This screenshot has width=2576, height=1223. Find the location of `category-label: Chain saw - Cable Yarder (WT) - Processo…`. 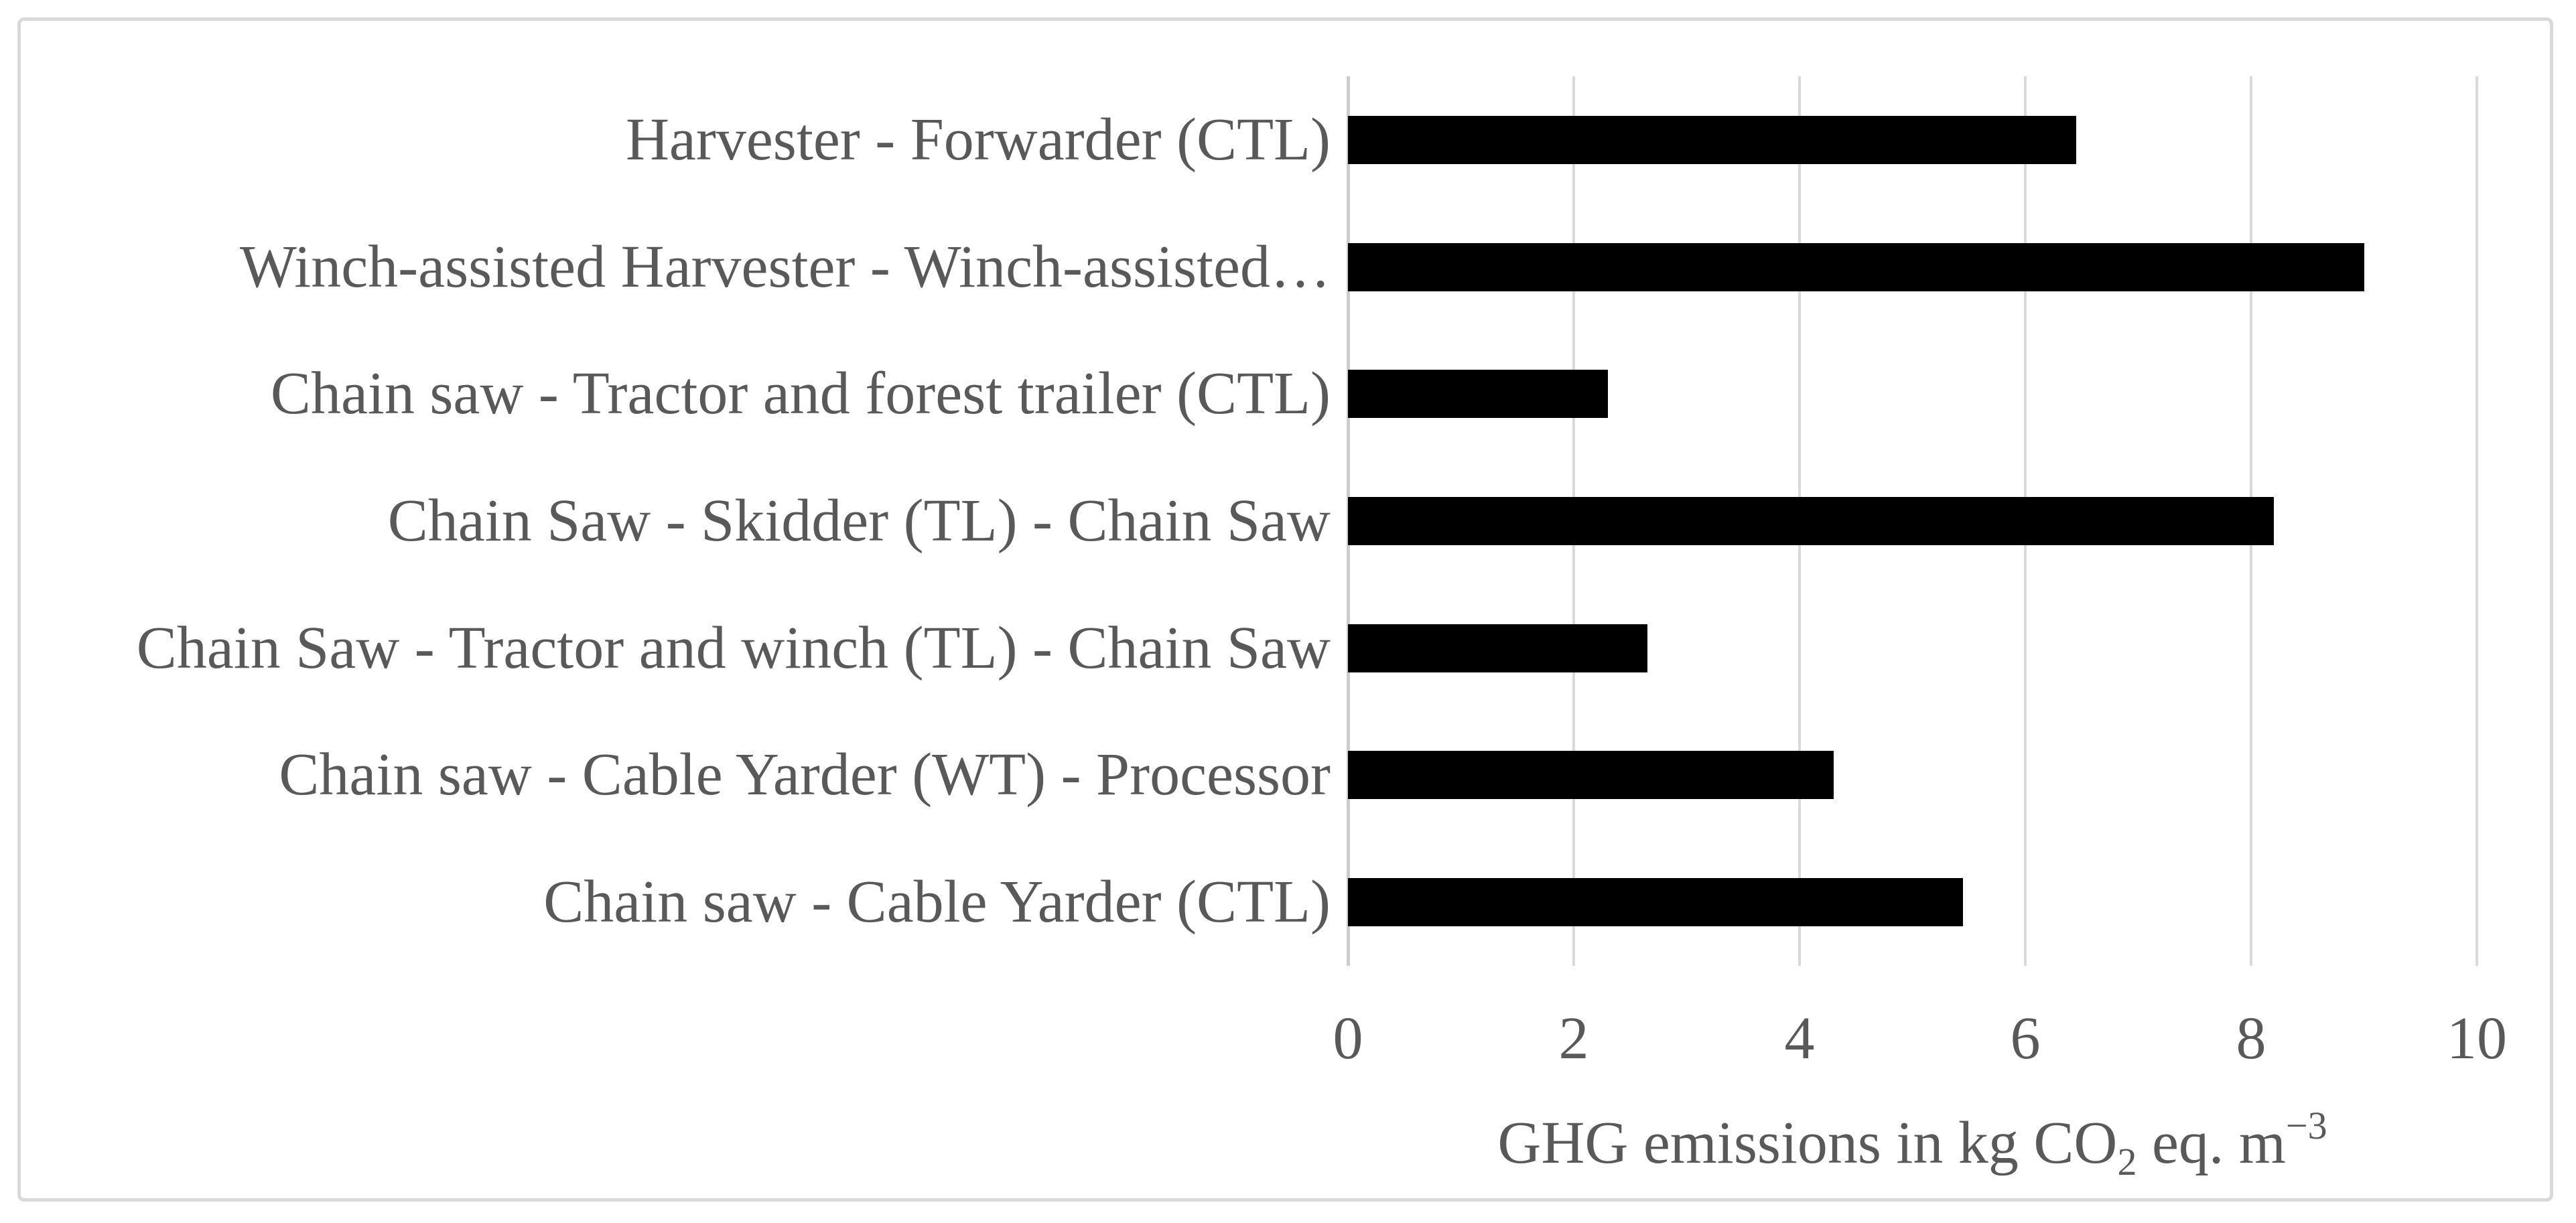

category-label: Chain saw - Cable Yarder (WT) - Processo… is located at coordinates (805, 775).